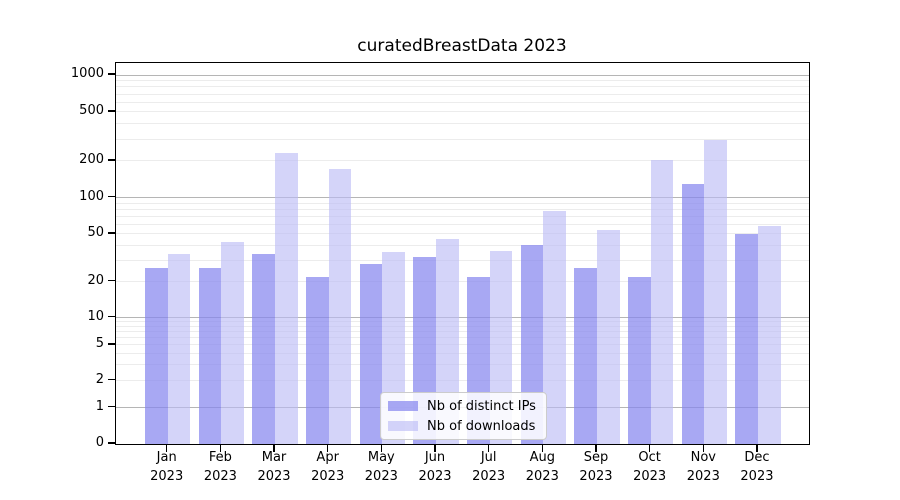  What do you see at coordinates (99, 442) in the screenshot?
I see `y-tick-label: 0` at bounding box center [99, 442].